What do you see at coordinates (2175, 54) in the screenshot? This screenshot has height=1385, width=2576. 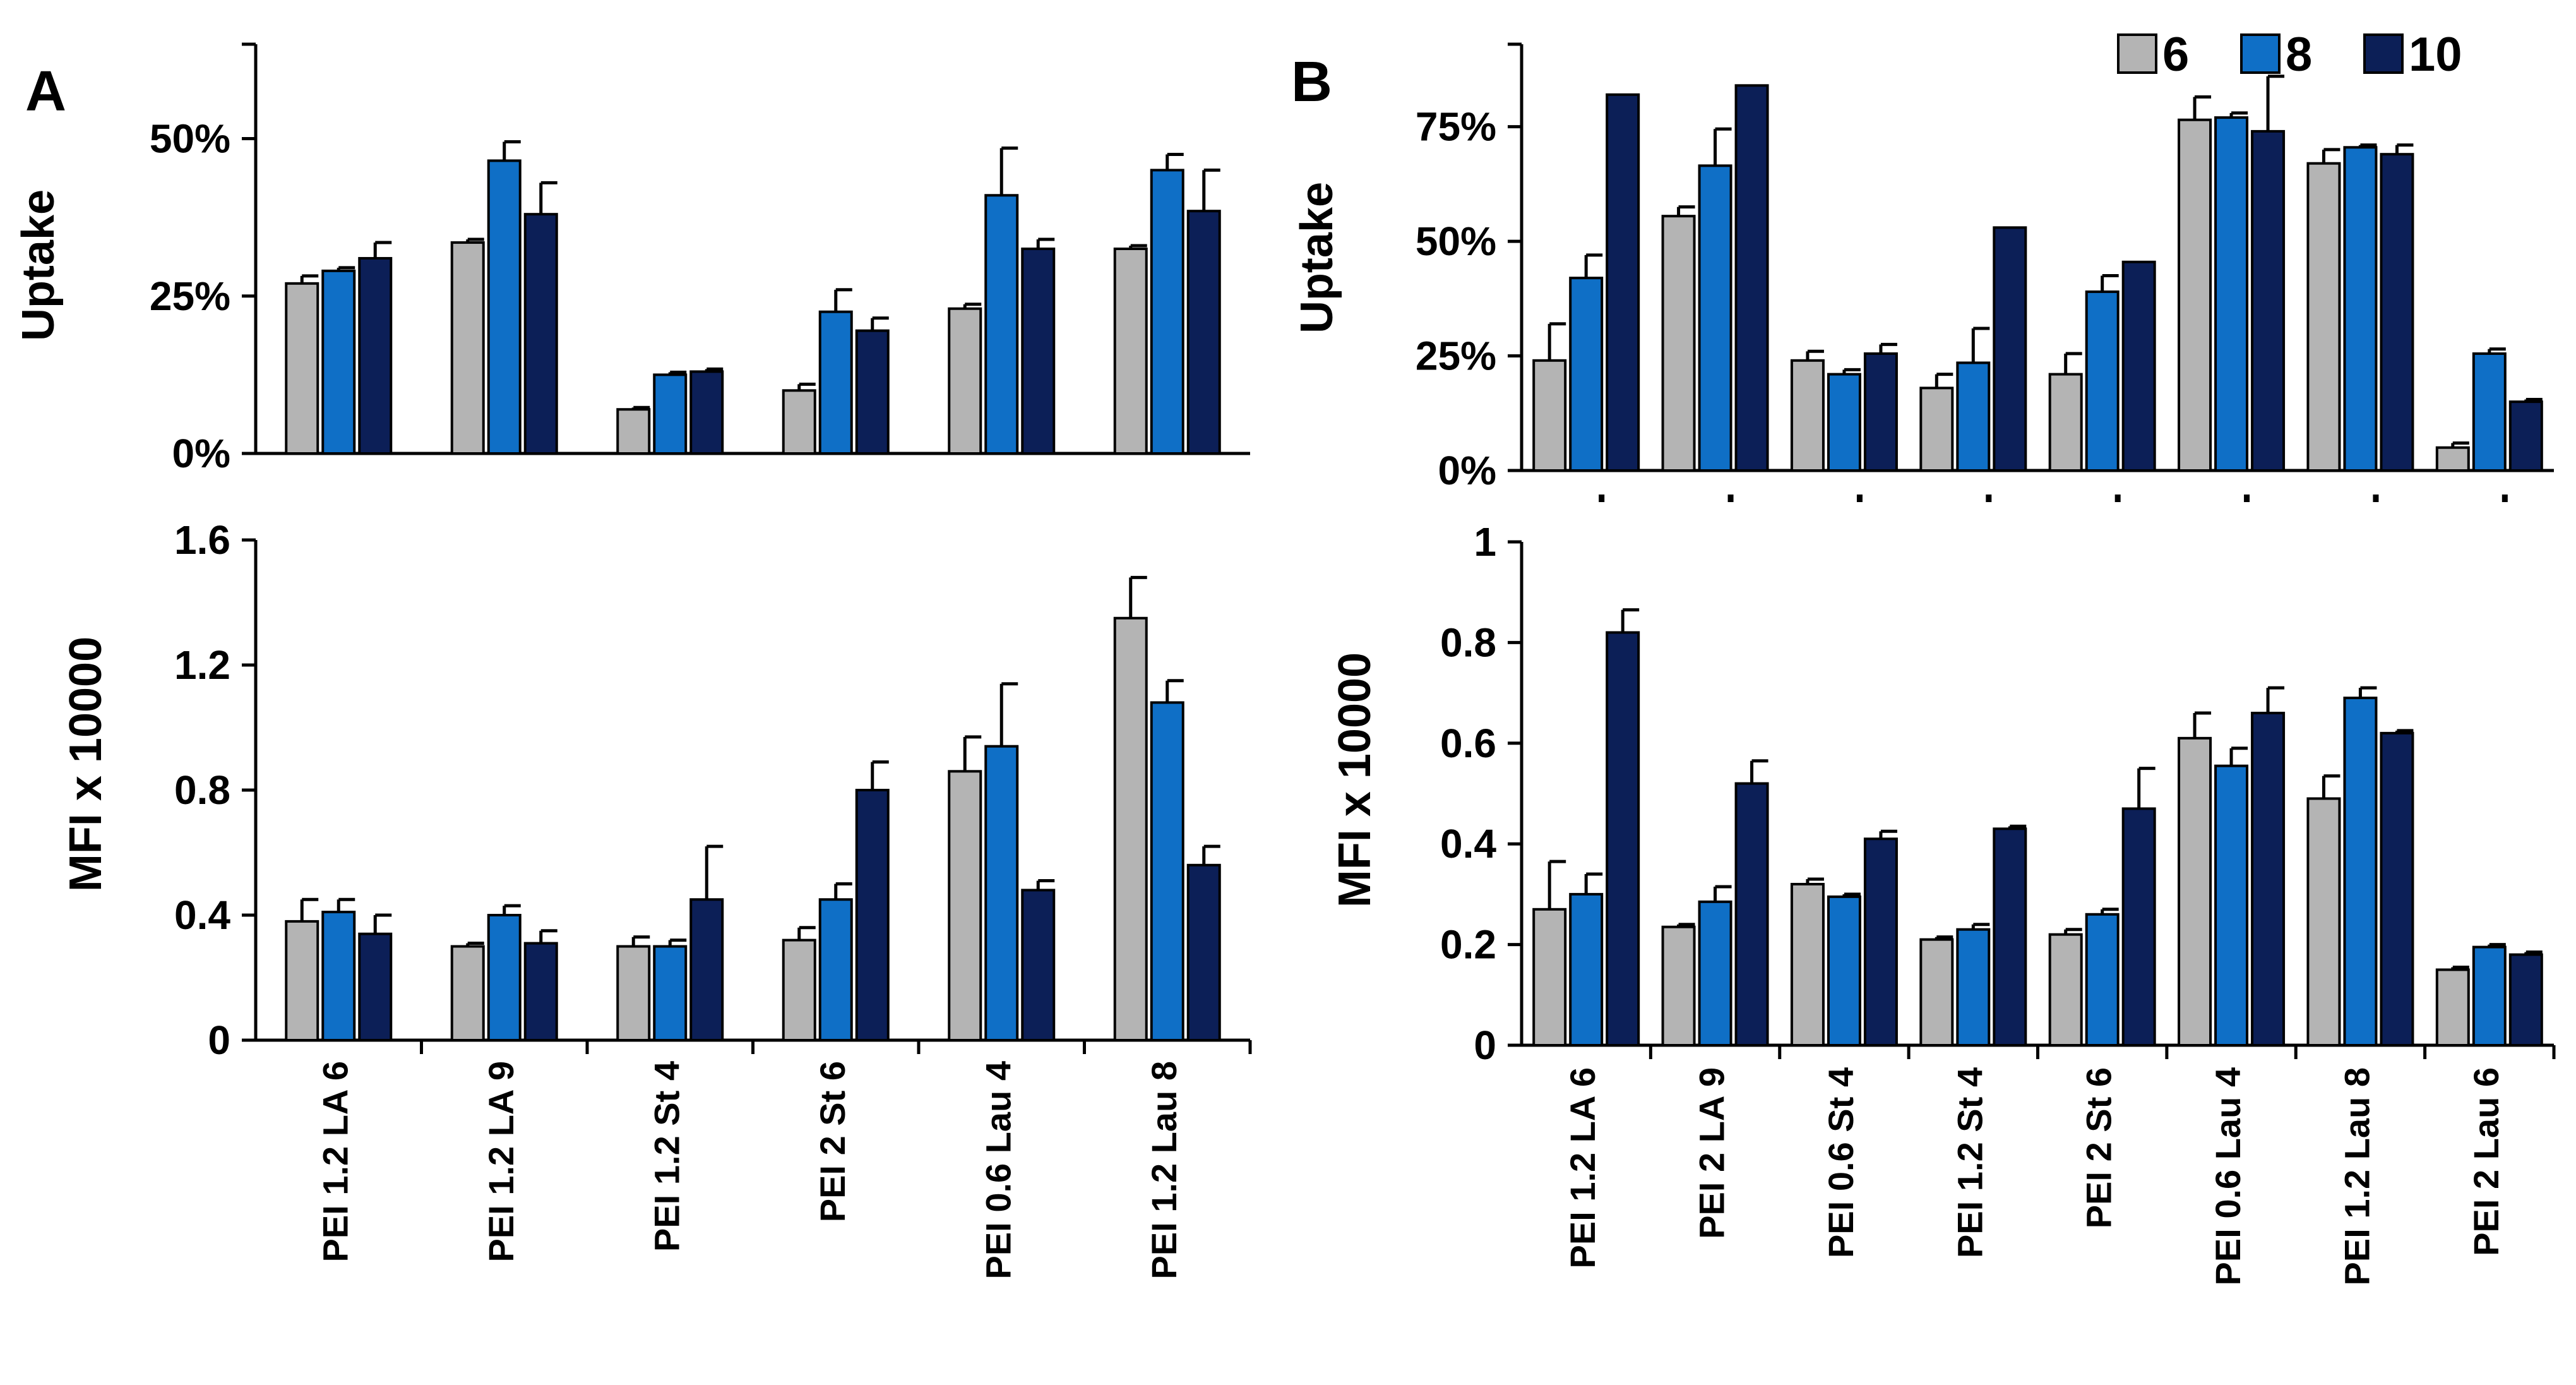 I see `legend-label-6: 6` at bounding box center [2175, 54].